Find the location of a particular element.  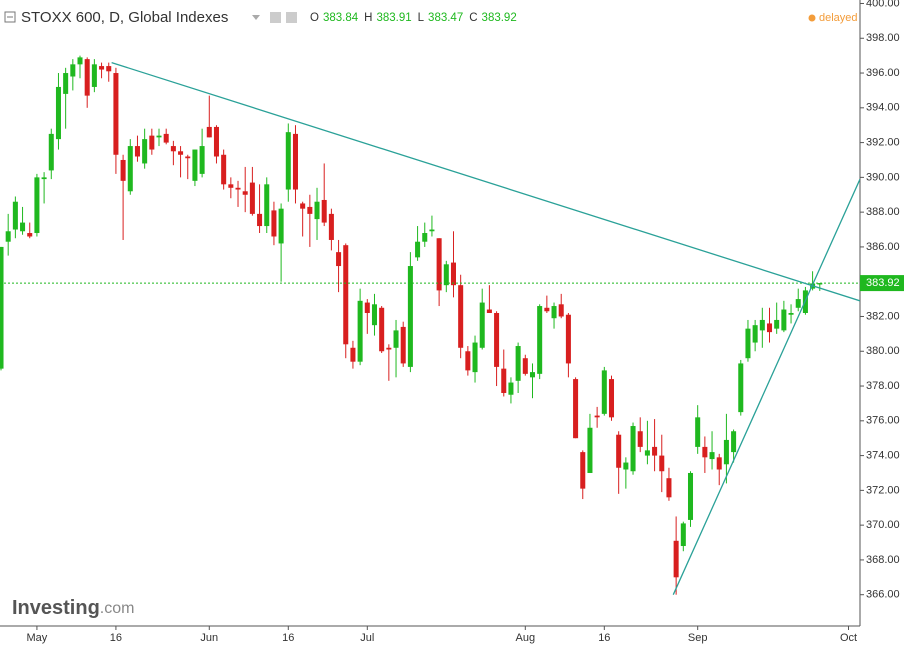

ohlc-value: 383.91 is located at coordinates (393, 18).